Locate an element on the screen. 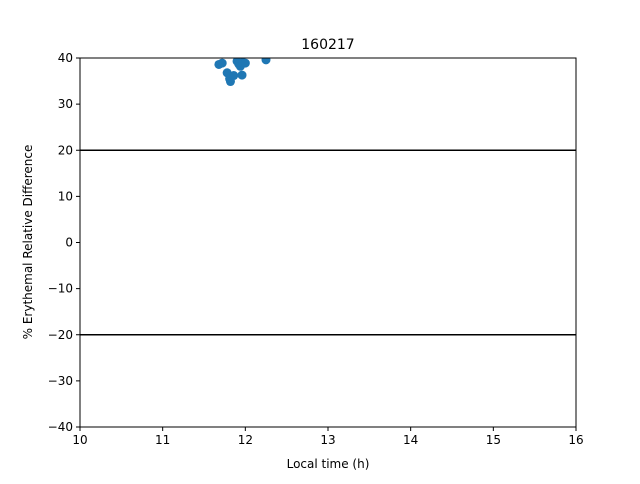 The width and height of the screenshot is (640, 484). y-tick-label: 0 is located at coordinates (69, 243).